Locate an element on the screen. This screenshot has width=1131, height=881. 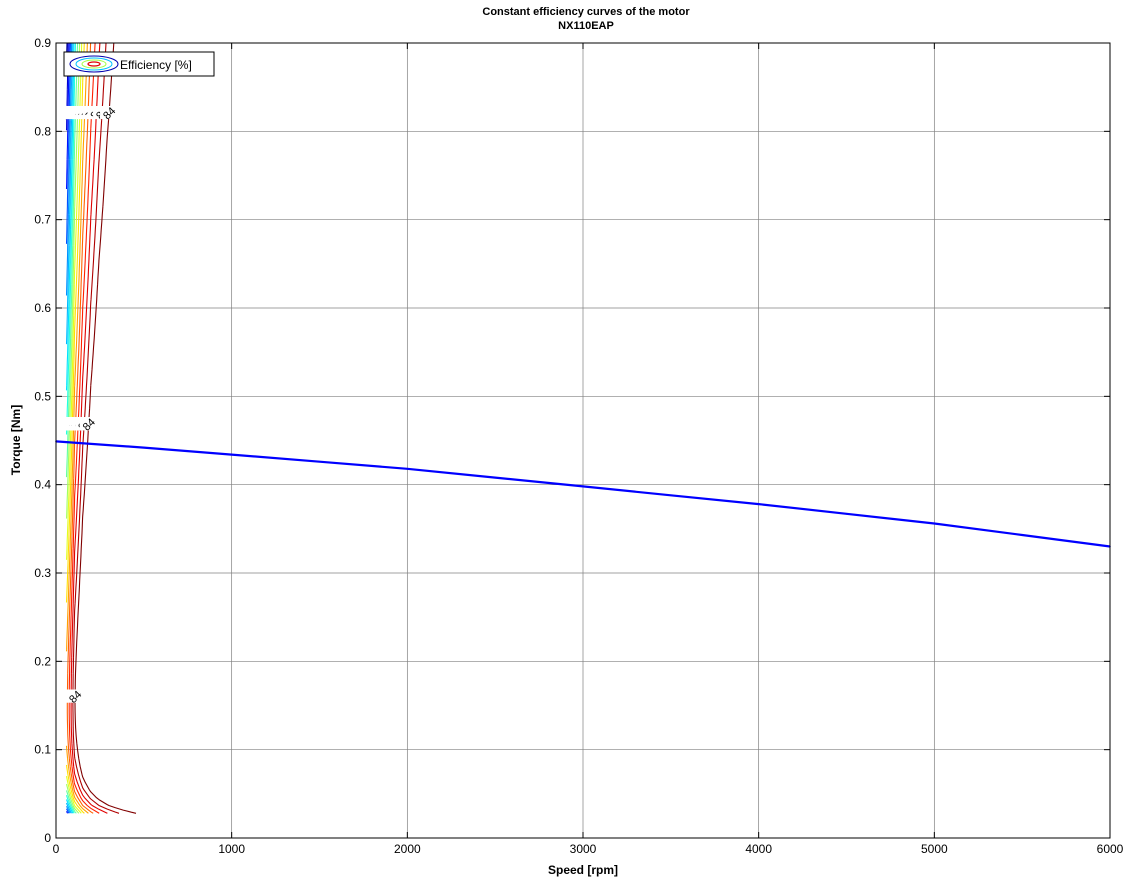
x-tick-label: 3000 is located at coordinates (583, 849).